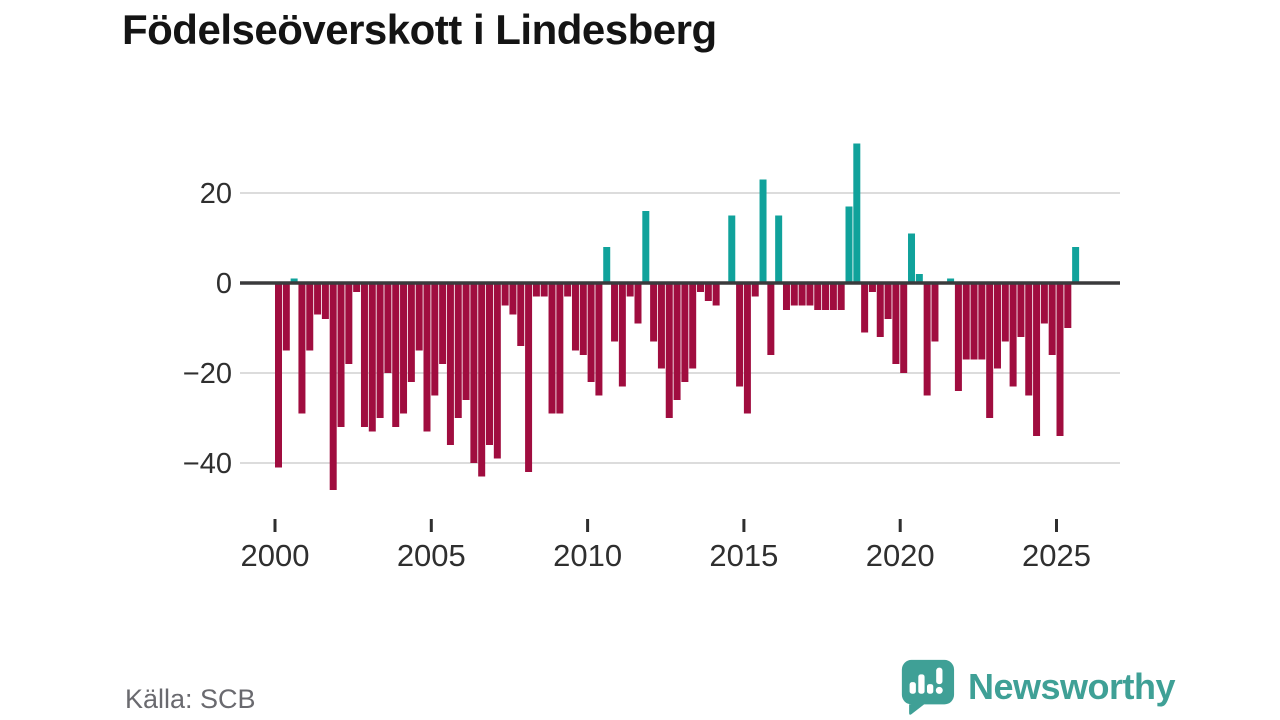 Image resolution: width=1280 pixels, height=720 pixels. I want to click on x-tick-label: 2010, so click(587, 555).